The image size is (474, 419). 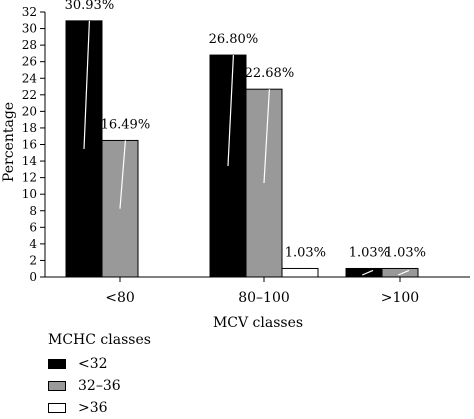 What do you see at coordinates (29, 111) in the screenshot?
I see `y-tick-label: 20` at bounding box center [29, 111].